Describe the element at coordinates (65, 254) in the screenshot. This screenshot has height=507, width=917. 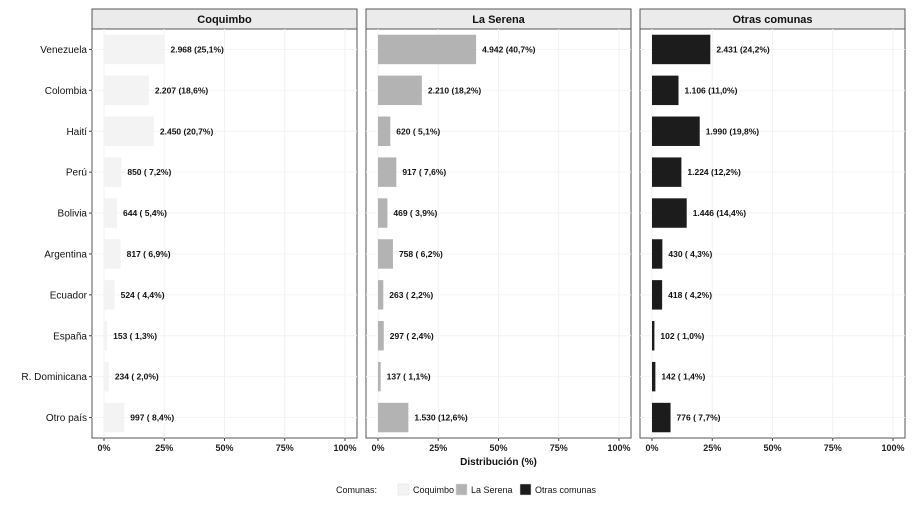
I see `category-label: Argentina` at that location.